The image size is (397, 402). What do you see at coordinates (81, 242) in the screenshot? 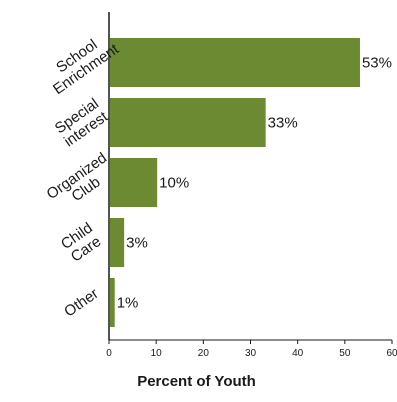
I see `category-label-3: ChildCare` at bounding box center [81, 242].